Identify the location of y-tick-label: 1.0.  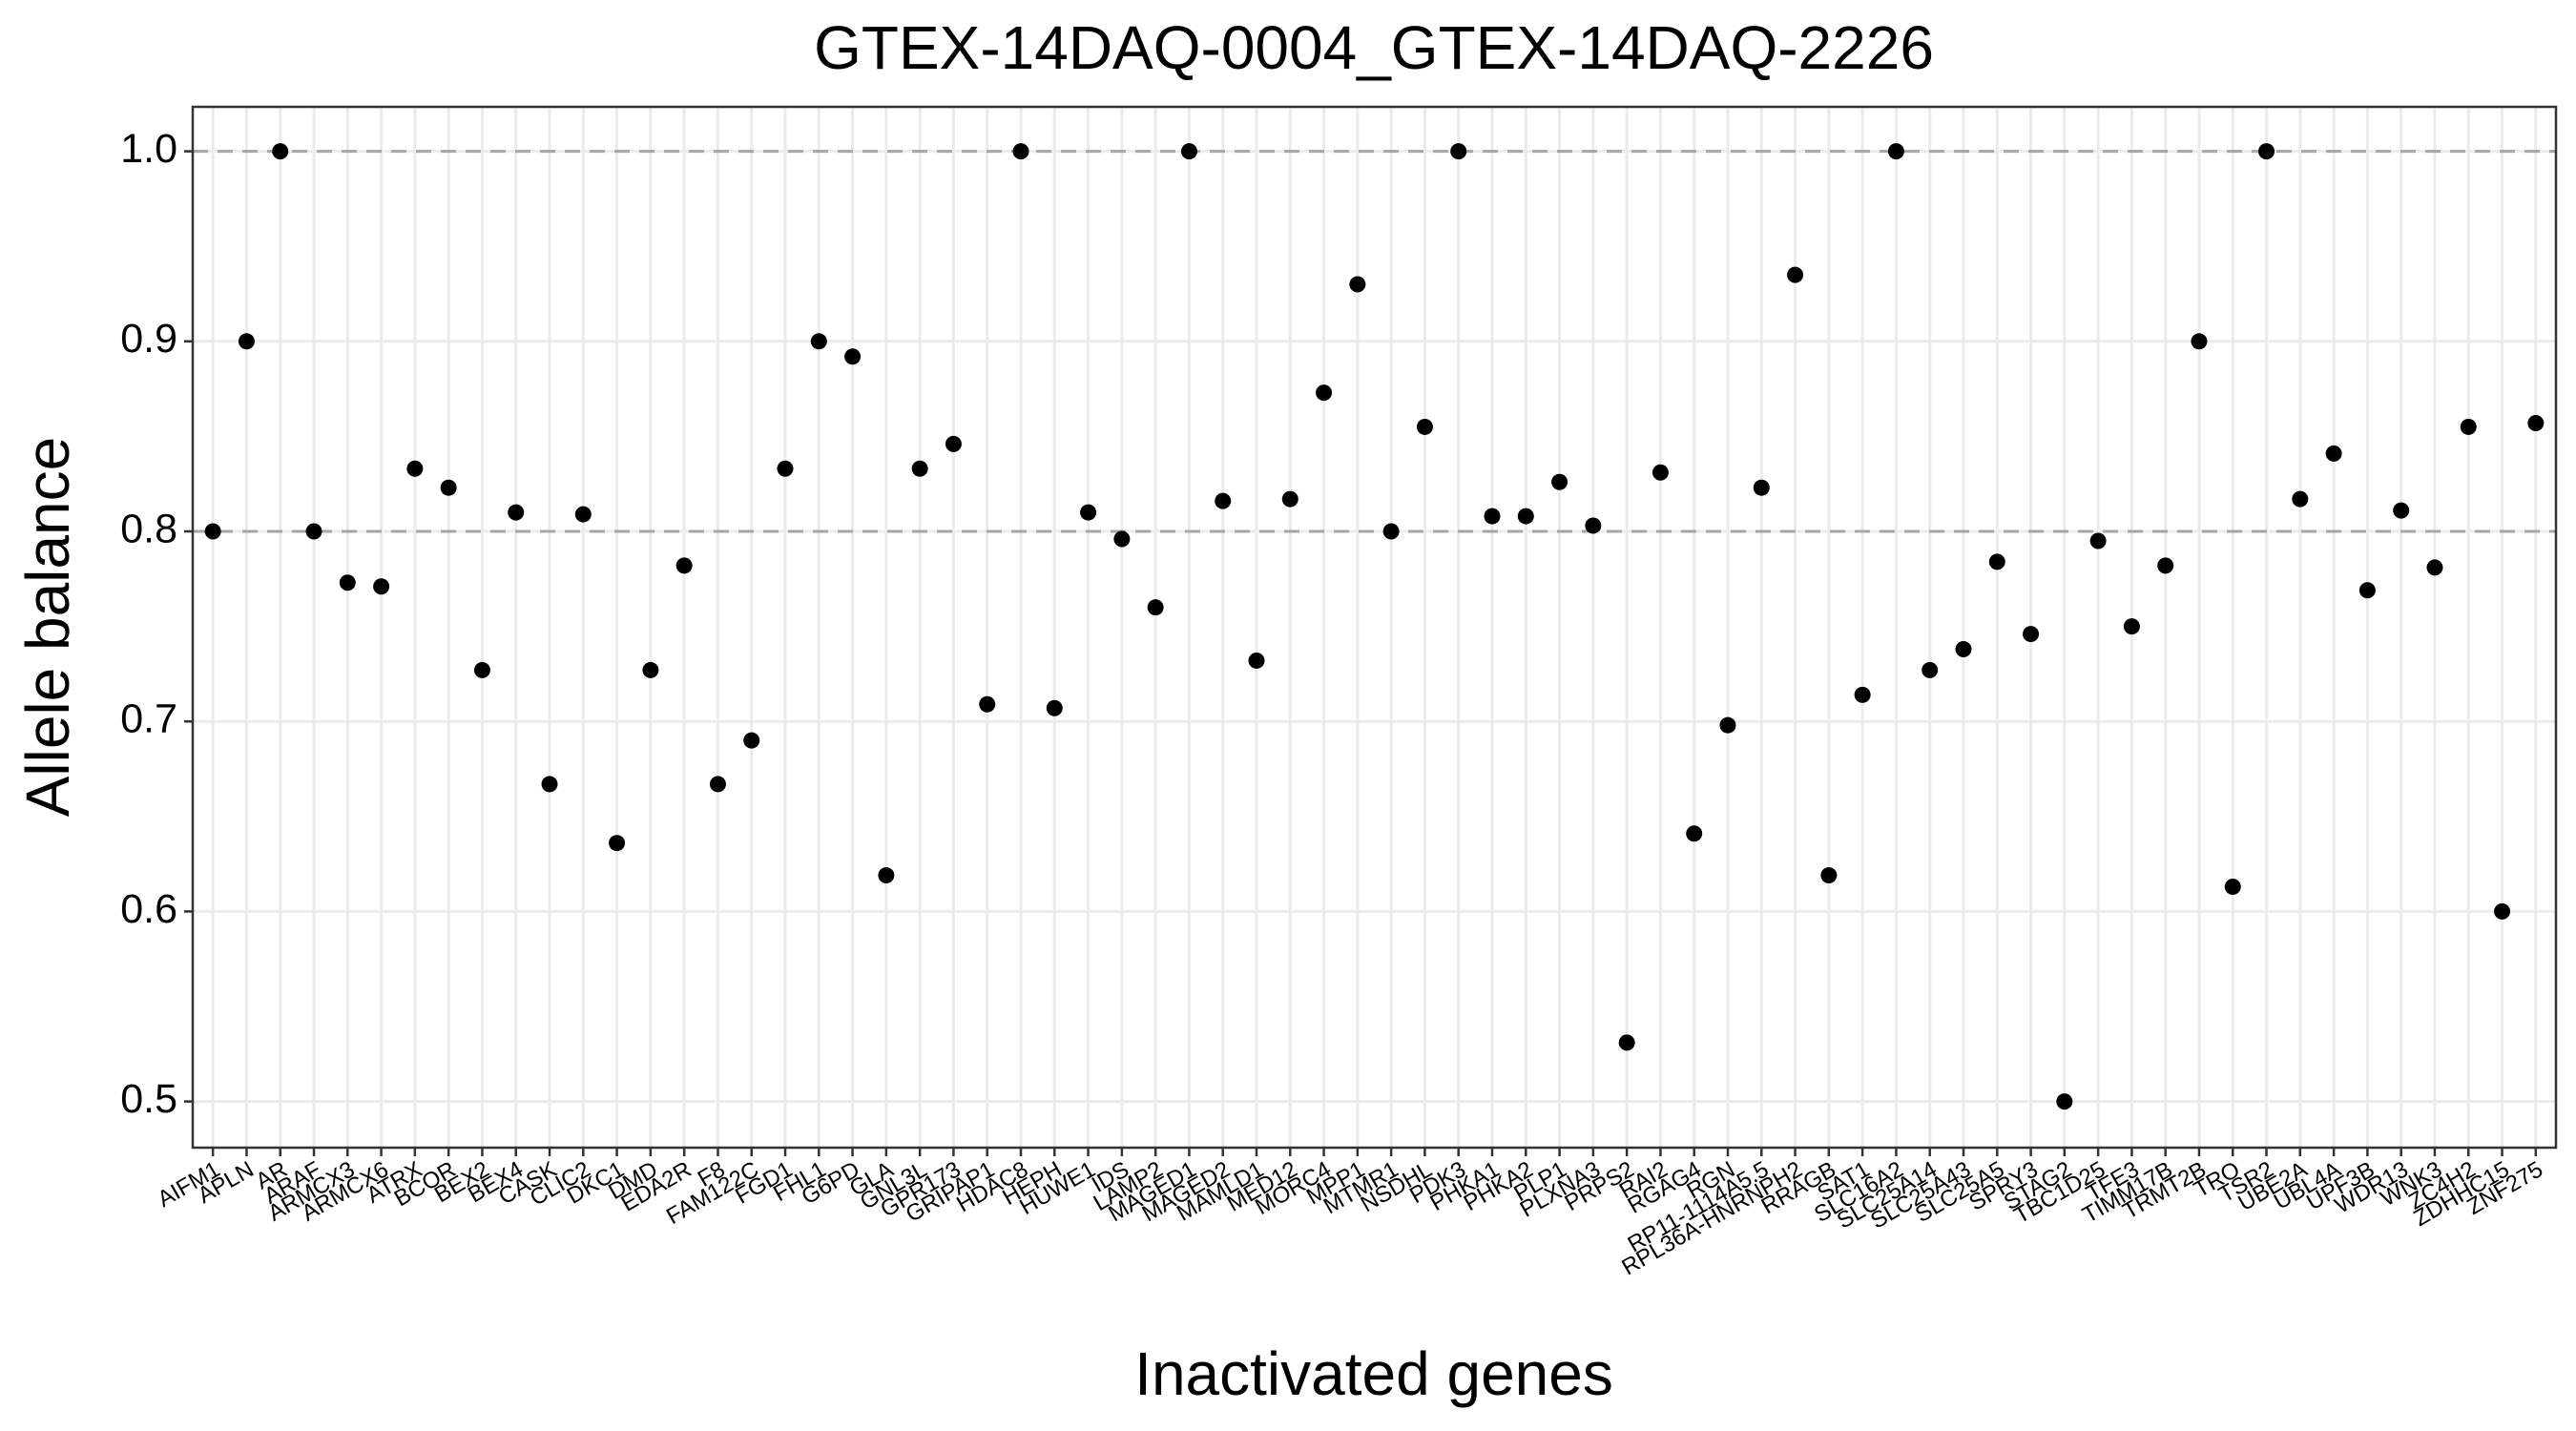
(148, 149).